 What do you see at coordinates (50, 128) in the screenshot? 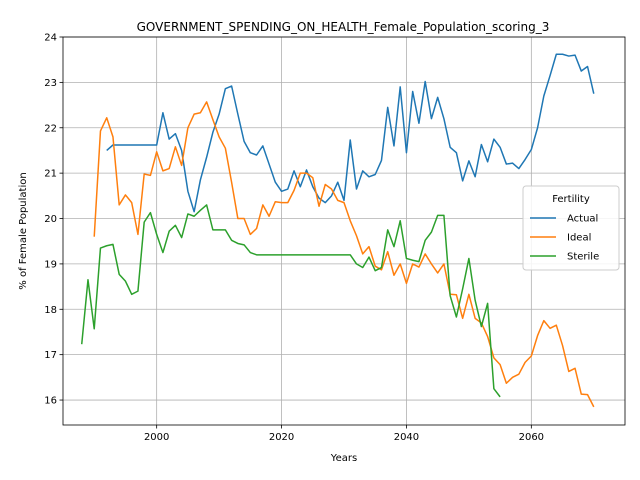
I see `y-tick-label: 22` at bounding box center [50, 128].